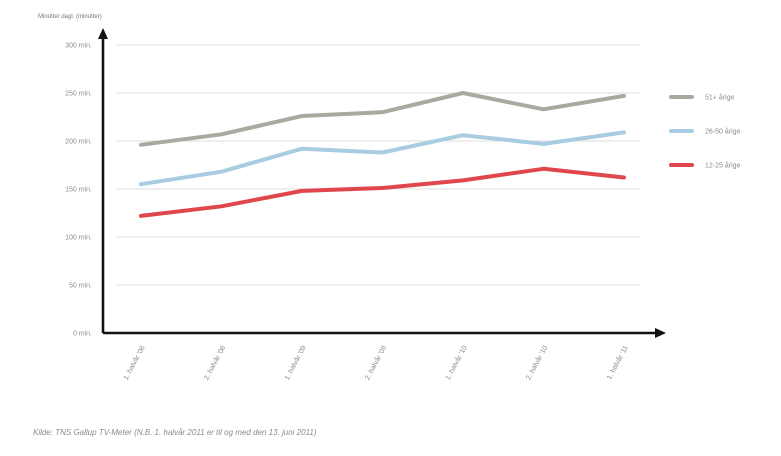  What do you see at coordinates (134, 362) in the screenshot?
I see `x-tick-label: 1. halvår '08` at bounding box center [134, 362].